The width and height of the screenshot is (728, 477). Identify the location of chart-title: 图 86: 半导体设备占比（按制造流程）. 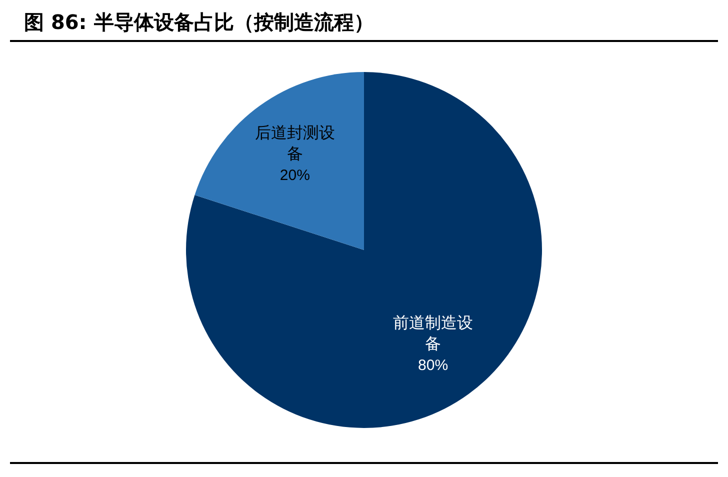
(364, 21).